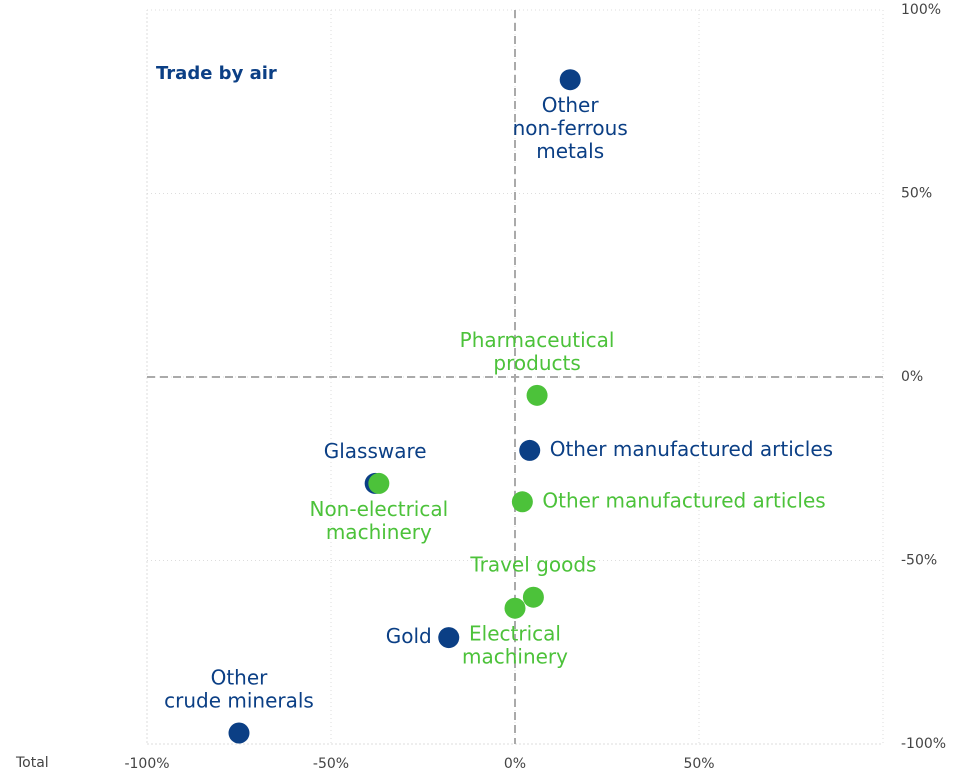 The image size is (963, 772). What do you see at coordinates (375, 451) in the screenshot?
I see `point-label: Glassware` at bounding box center [375, 451].